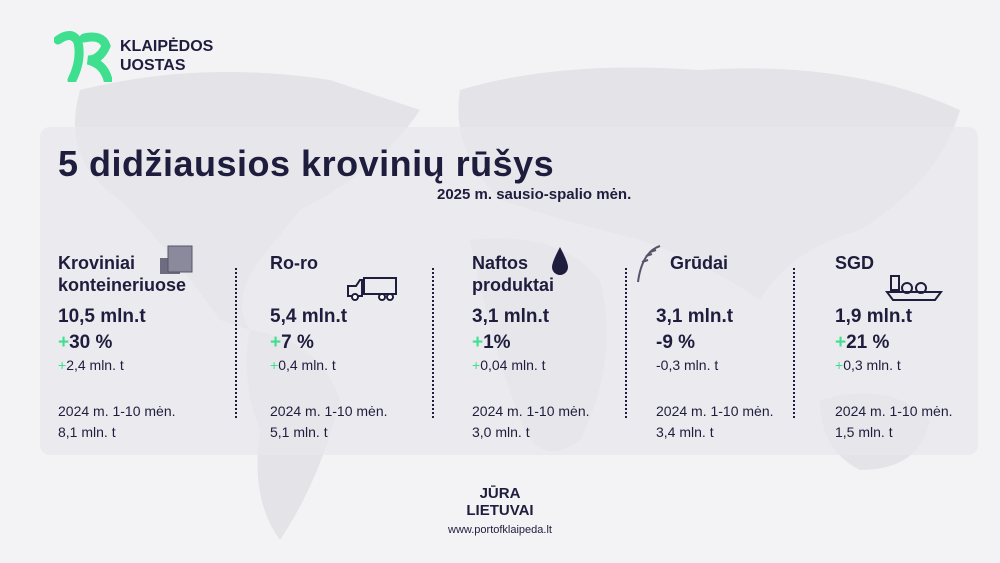 The image size is (1000, 563). I want to click on change-absolute: +0,04 mln. t, so click(562, 365).